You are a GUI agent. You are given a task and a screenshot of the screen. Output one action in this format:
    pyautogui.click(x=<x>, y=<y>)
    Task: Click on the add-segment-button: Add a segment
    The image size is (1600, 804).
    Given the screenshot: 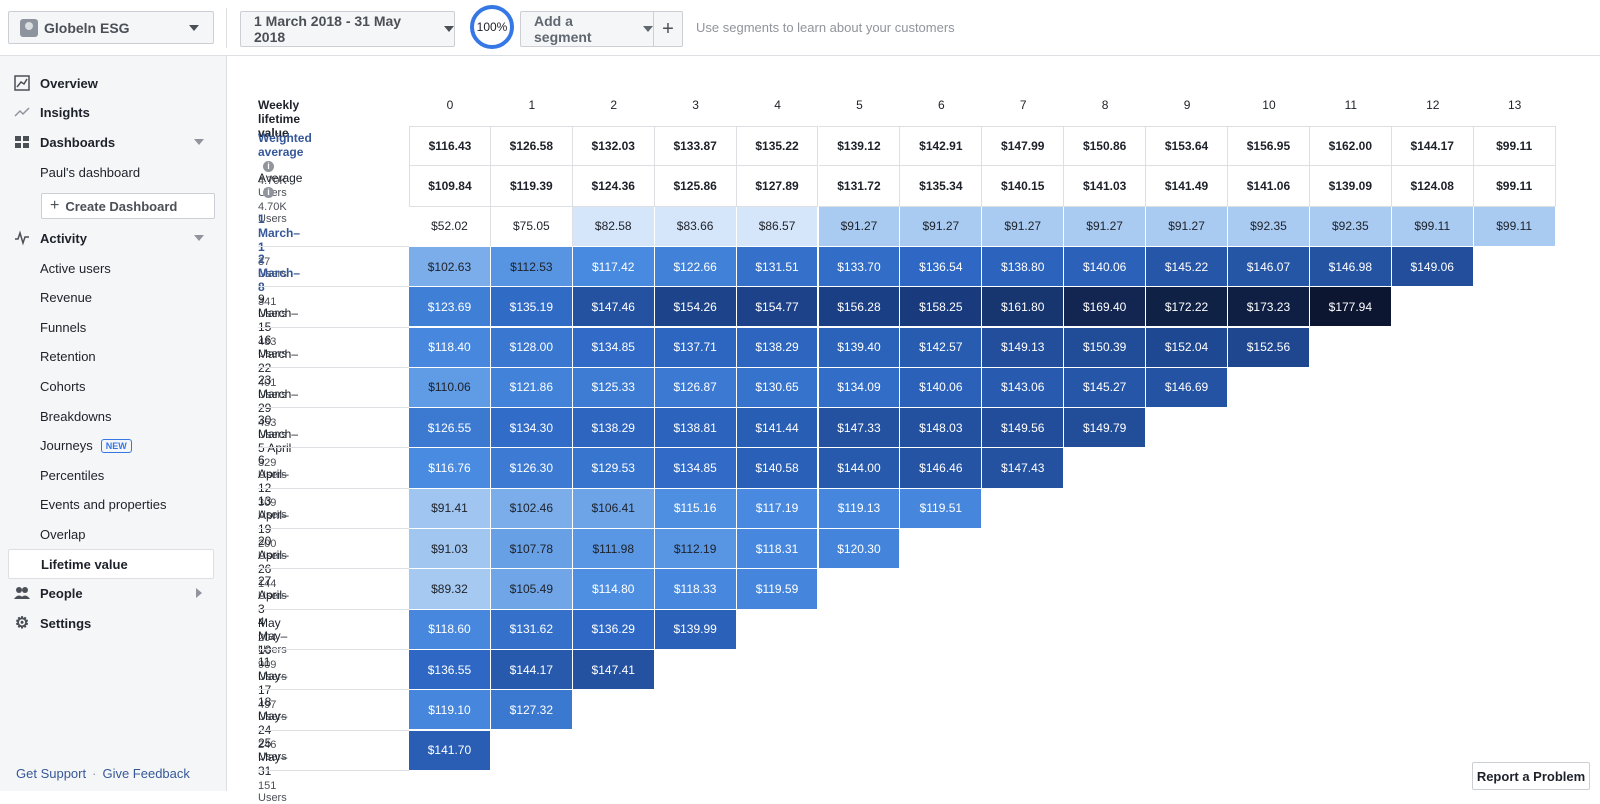 What is the action you would take?
    pyautogui.click(x=587, y=29)
    